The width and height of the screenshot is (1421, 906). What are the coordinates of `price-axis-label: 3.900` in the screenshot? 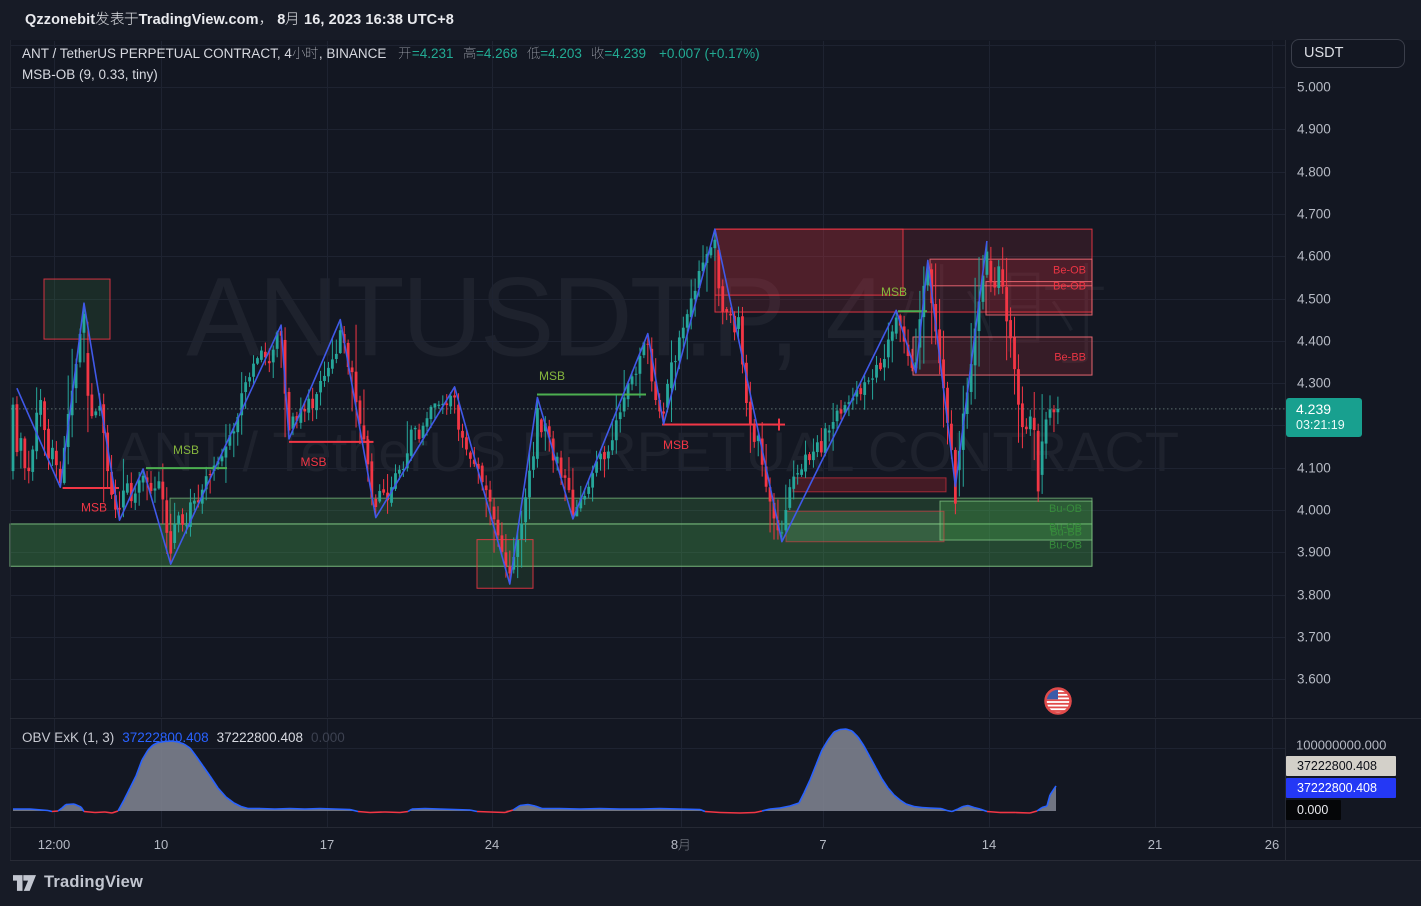 It's located at (1314, 552).